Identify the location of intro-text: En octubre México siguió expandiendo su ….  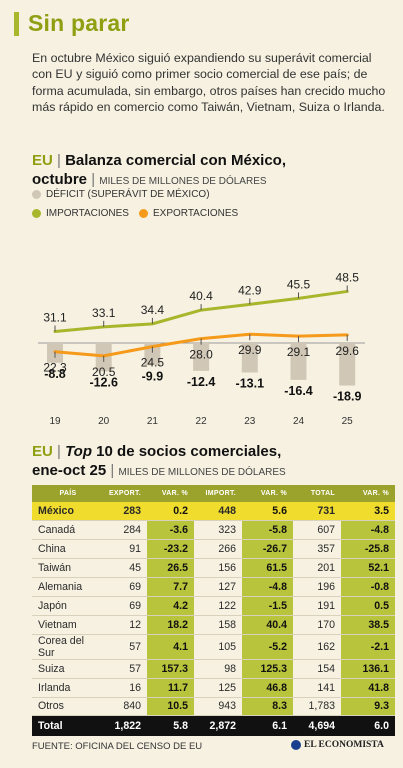
(209, 83).